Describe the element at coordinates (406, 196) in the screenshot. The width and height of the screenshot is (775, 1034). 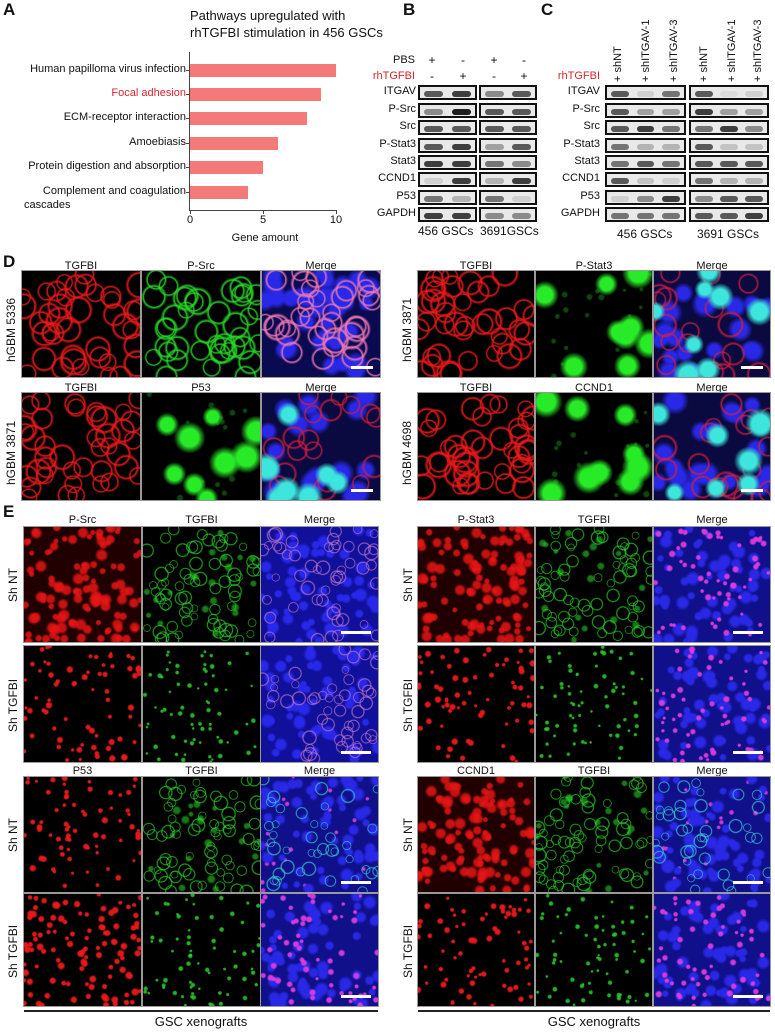
I see `protein-label: P53` at that location.